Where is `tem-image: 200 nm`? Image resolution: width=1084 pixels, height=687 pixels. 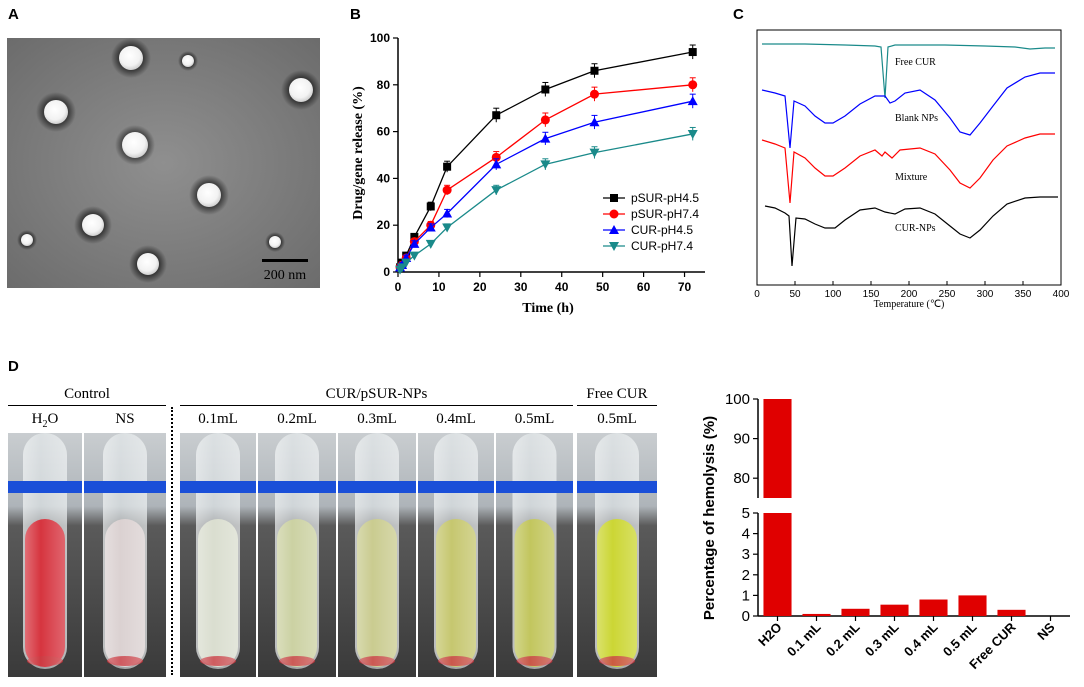
tem-image: 200 nm is located at coordinates (163, 163).